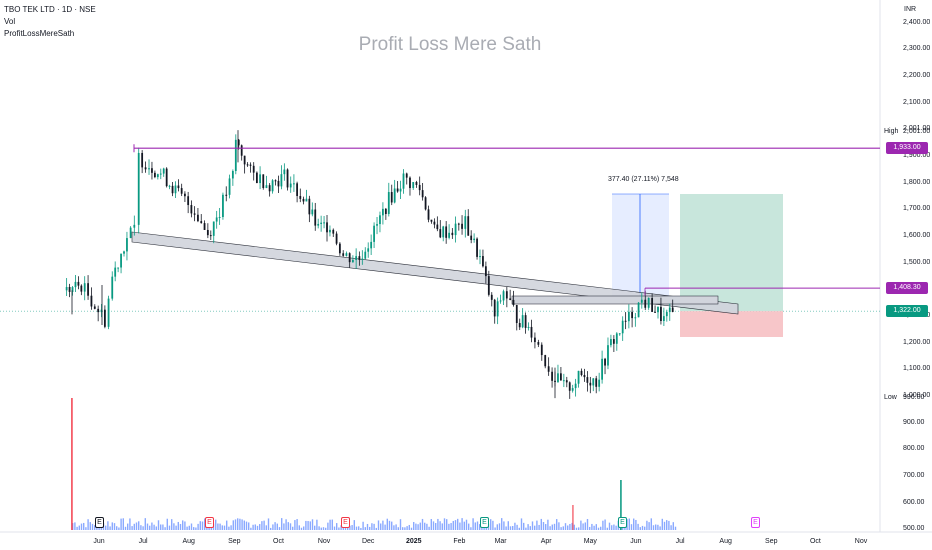  What do you see at coordinates (39, 33) in the screenshot?
I see `indicator-custom: ProfitLossMereSath` at bounding box center [39, 33].